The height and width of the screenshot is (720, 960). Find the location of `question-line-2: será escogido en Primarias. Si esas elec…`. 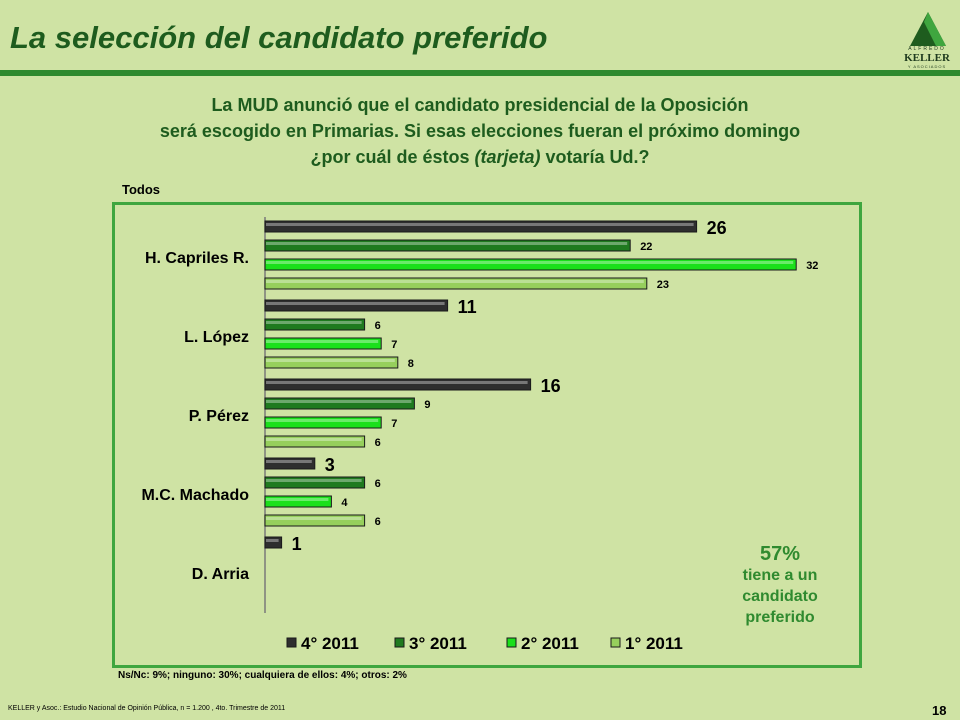

question-line-2: será escogido en Primarias. Si esas elec… is located at coordinates (480, 131).